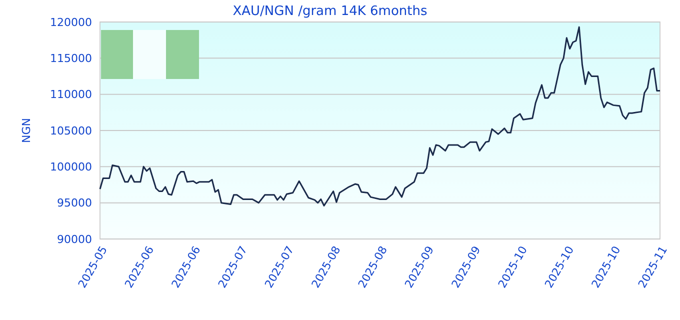 This screenshot has height=320, width=680. I want to click on y-tick-label: 110000, so click(71, 95).